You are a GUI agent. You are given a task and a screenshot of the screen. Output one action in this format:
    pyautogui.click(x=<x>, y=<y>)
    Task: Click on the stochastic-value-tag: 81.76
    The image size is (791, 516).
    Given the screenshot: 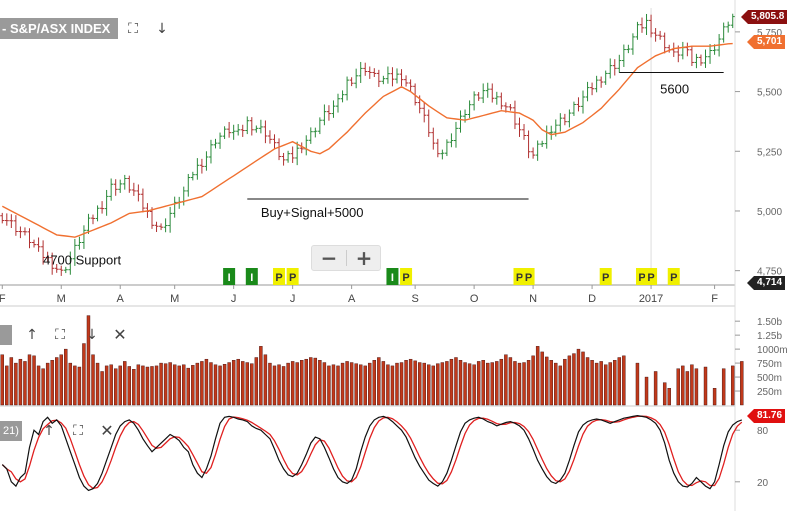 What is the action you would take?
    pyautogui.click(x=766, y=416)
    